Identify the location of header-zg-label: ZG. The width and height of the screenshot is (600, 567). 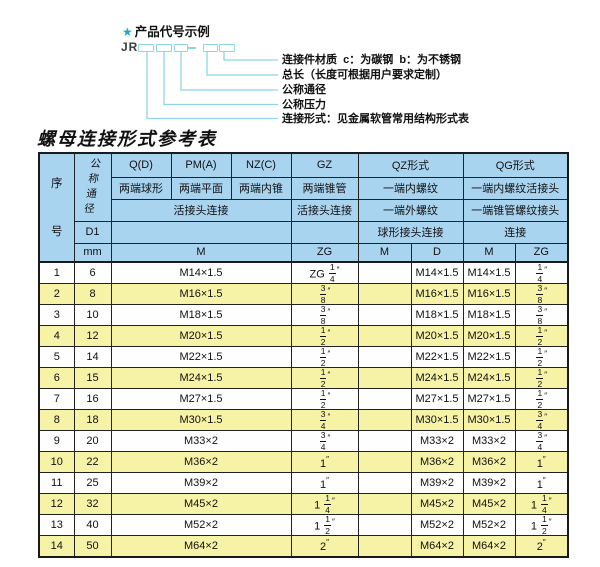
(324, 252).